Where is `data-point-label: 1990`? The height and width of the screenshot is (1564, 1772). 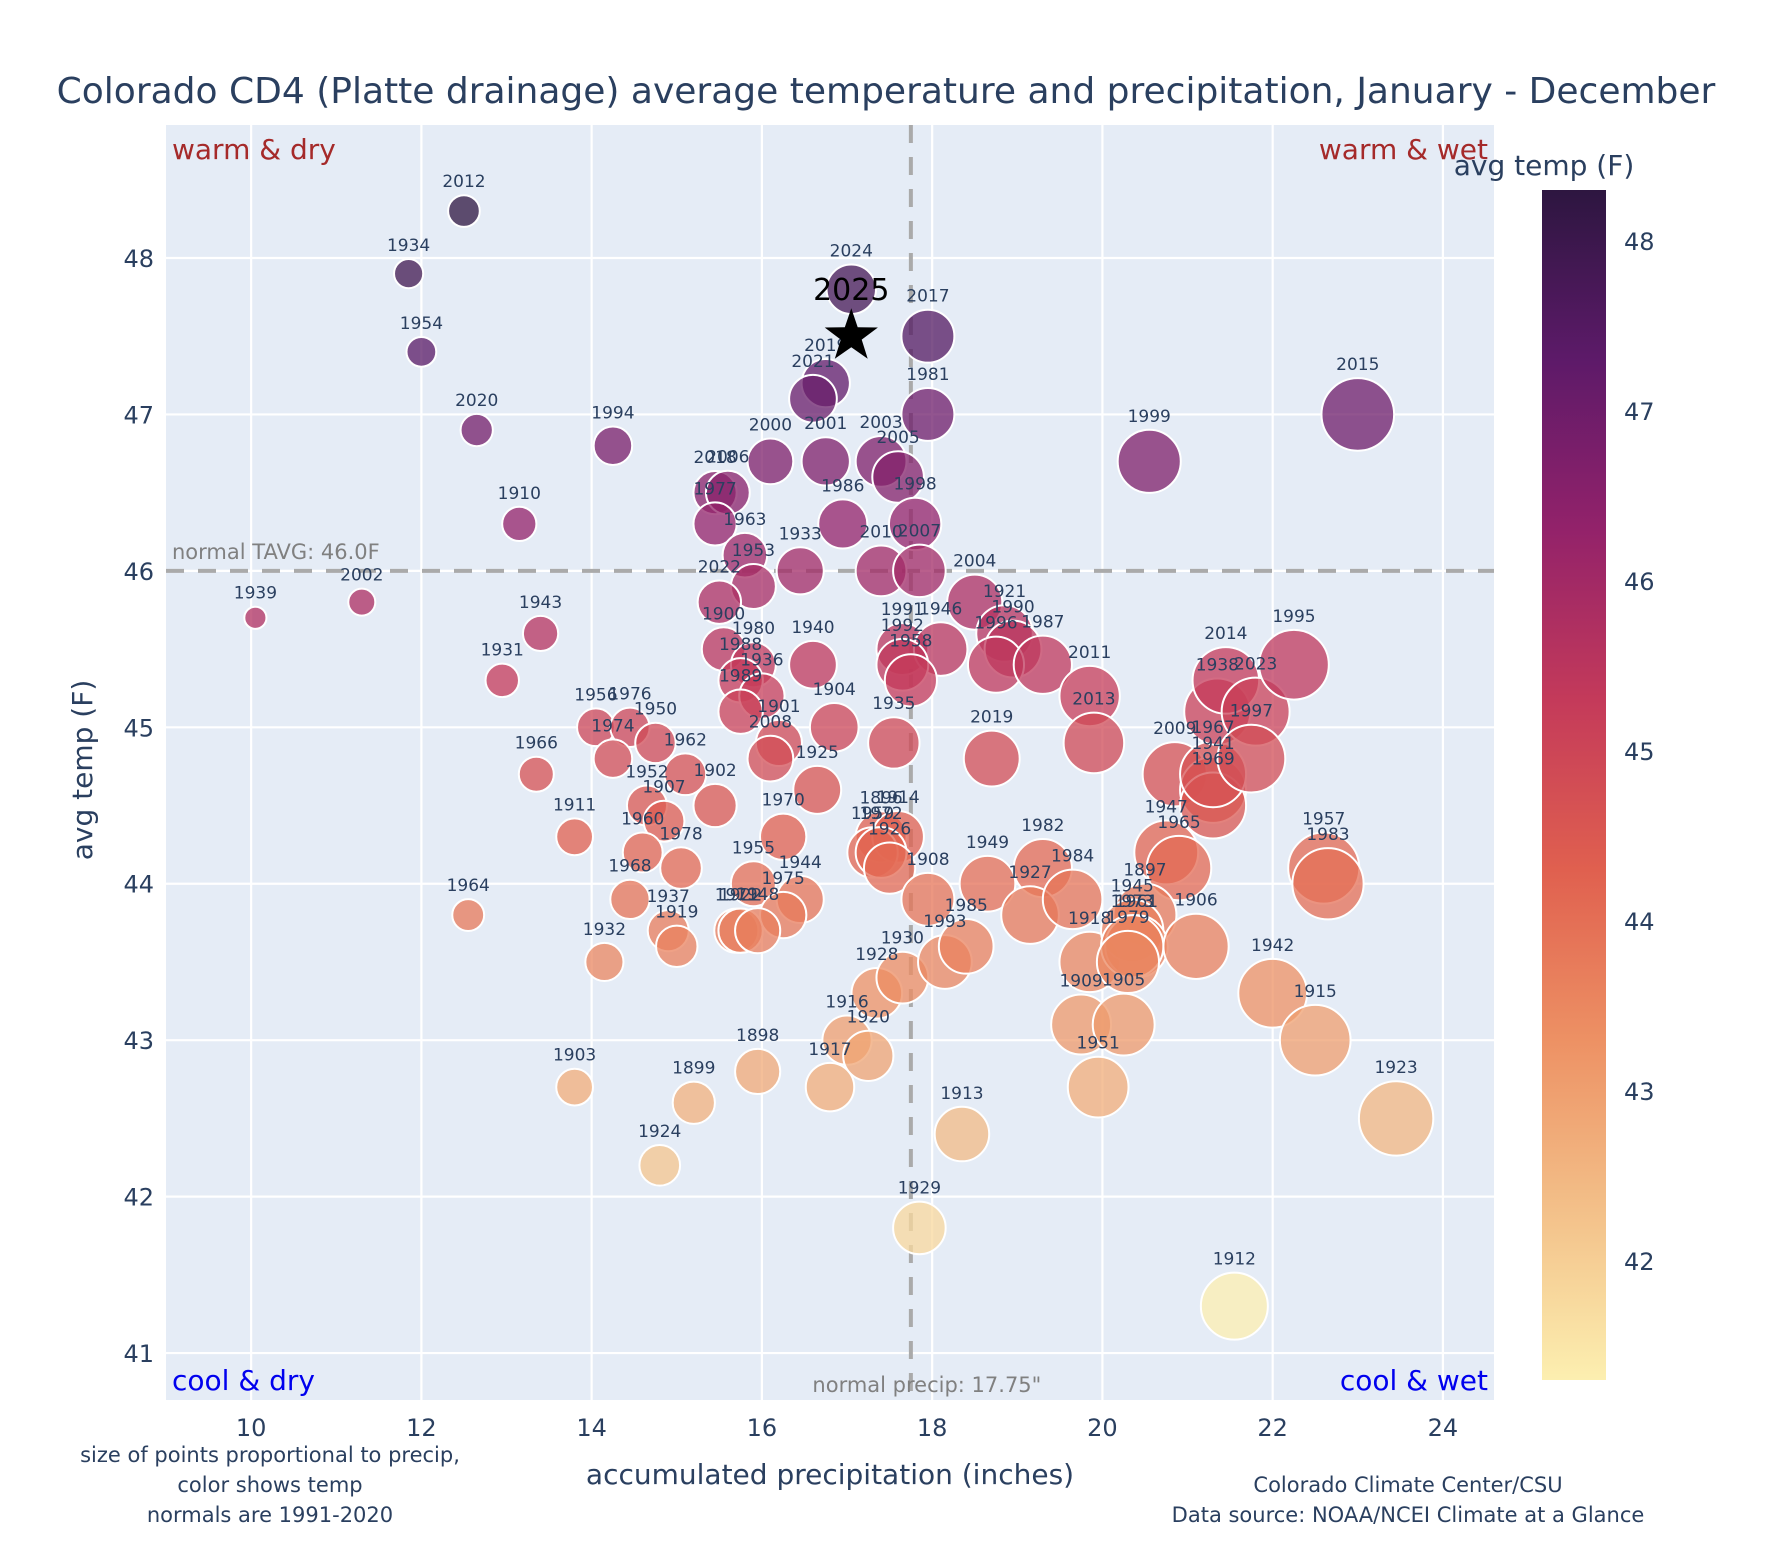
data-point-label: 1990 is located at coordinates (1012, 608).